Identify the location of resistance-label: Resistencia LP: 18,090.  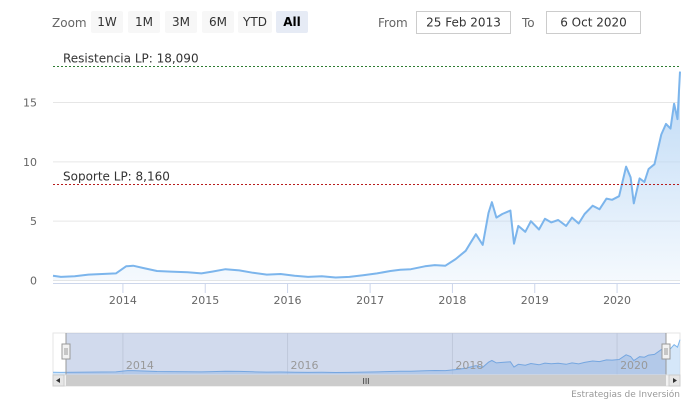
(131, 59).